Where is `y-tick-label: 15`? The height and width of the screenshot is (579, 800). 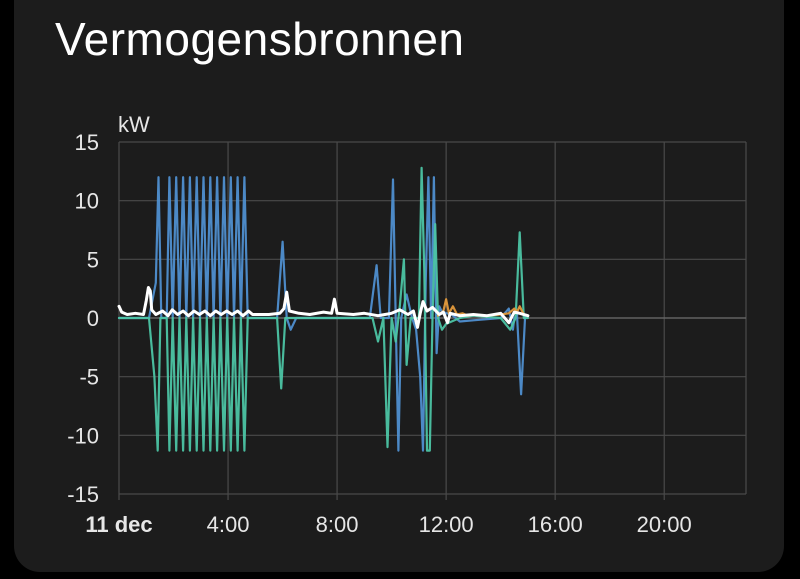 y-tick-label: 15 is located at coordinates (87, 142).